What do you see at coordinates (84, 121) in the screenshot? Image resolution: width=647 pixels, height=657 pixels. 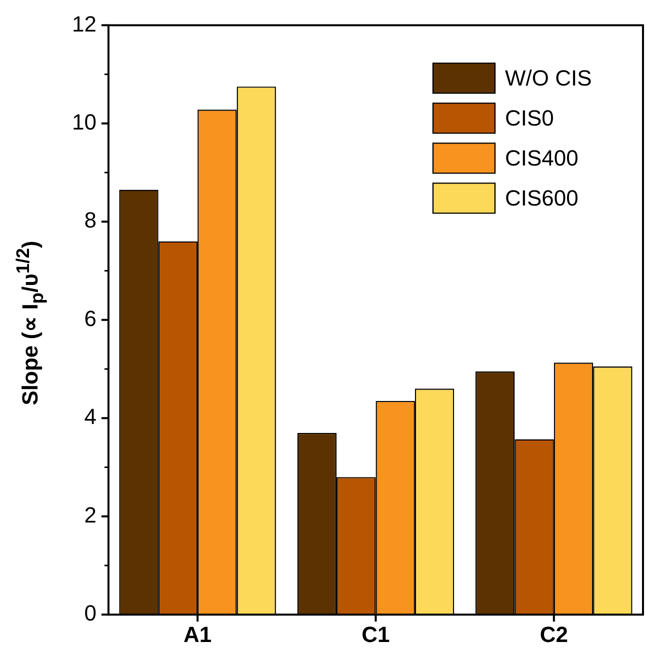 I see `y-tick-label: 10` at bounding box center [84, 121].